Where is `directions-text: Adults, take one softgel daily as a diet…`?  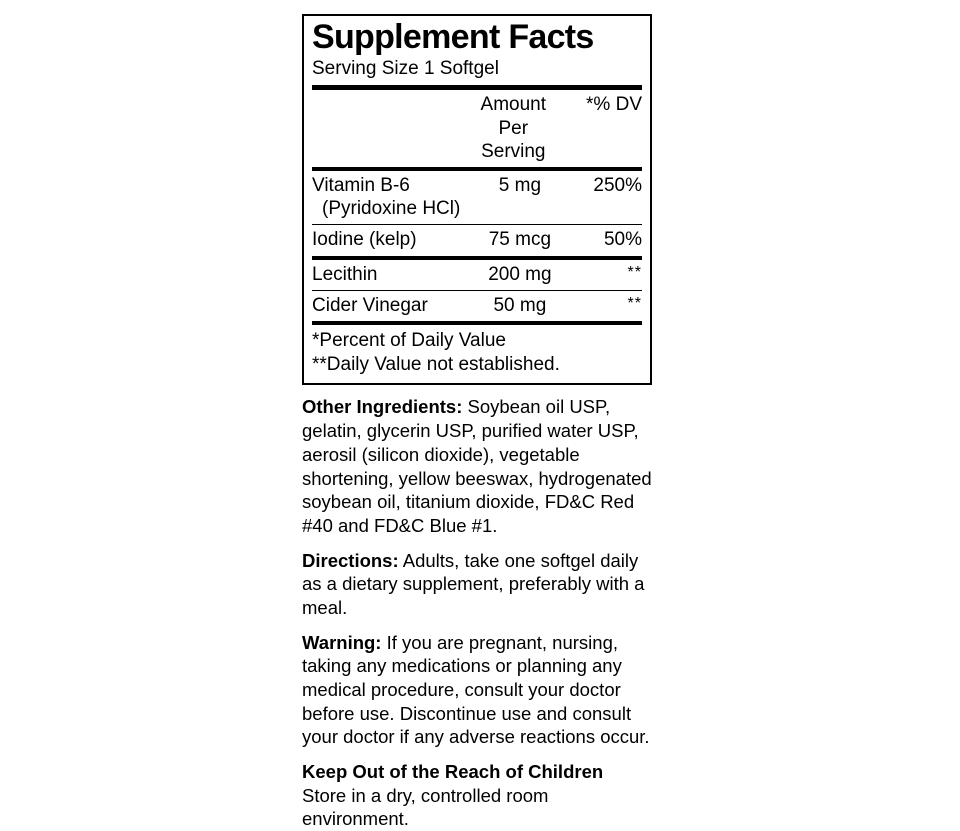
directions-text: Adults, take one softgel daily as a diet… is located at coordinates (473, 583).